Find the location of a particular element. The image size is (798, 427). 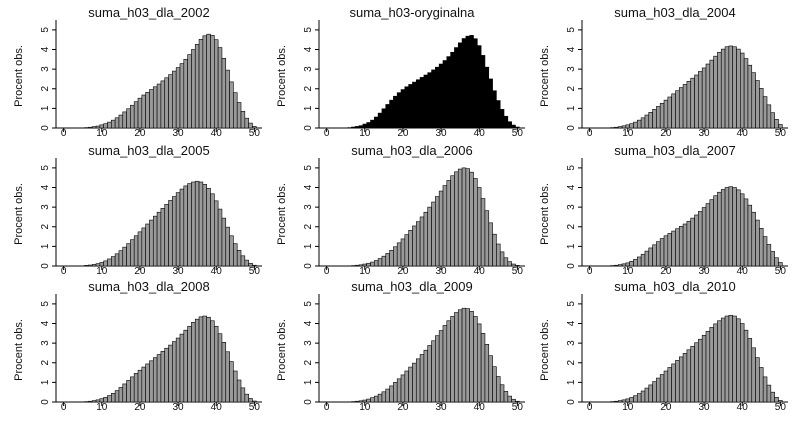

x-tick-label: 20 is located at coordinates (403, 132).